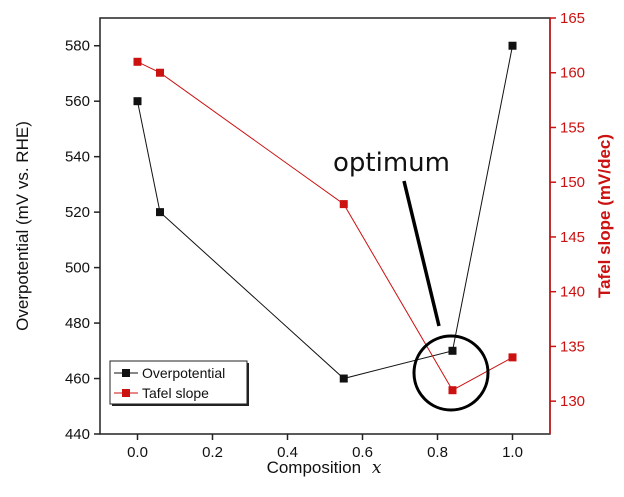  I want to click on right-y-tick-label: 150, so click(572, 182).